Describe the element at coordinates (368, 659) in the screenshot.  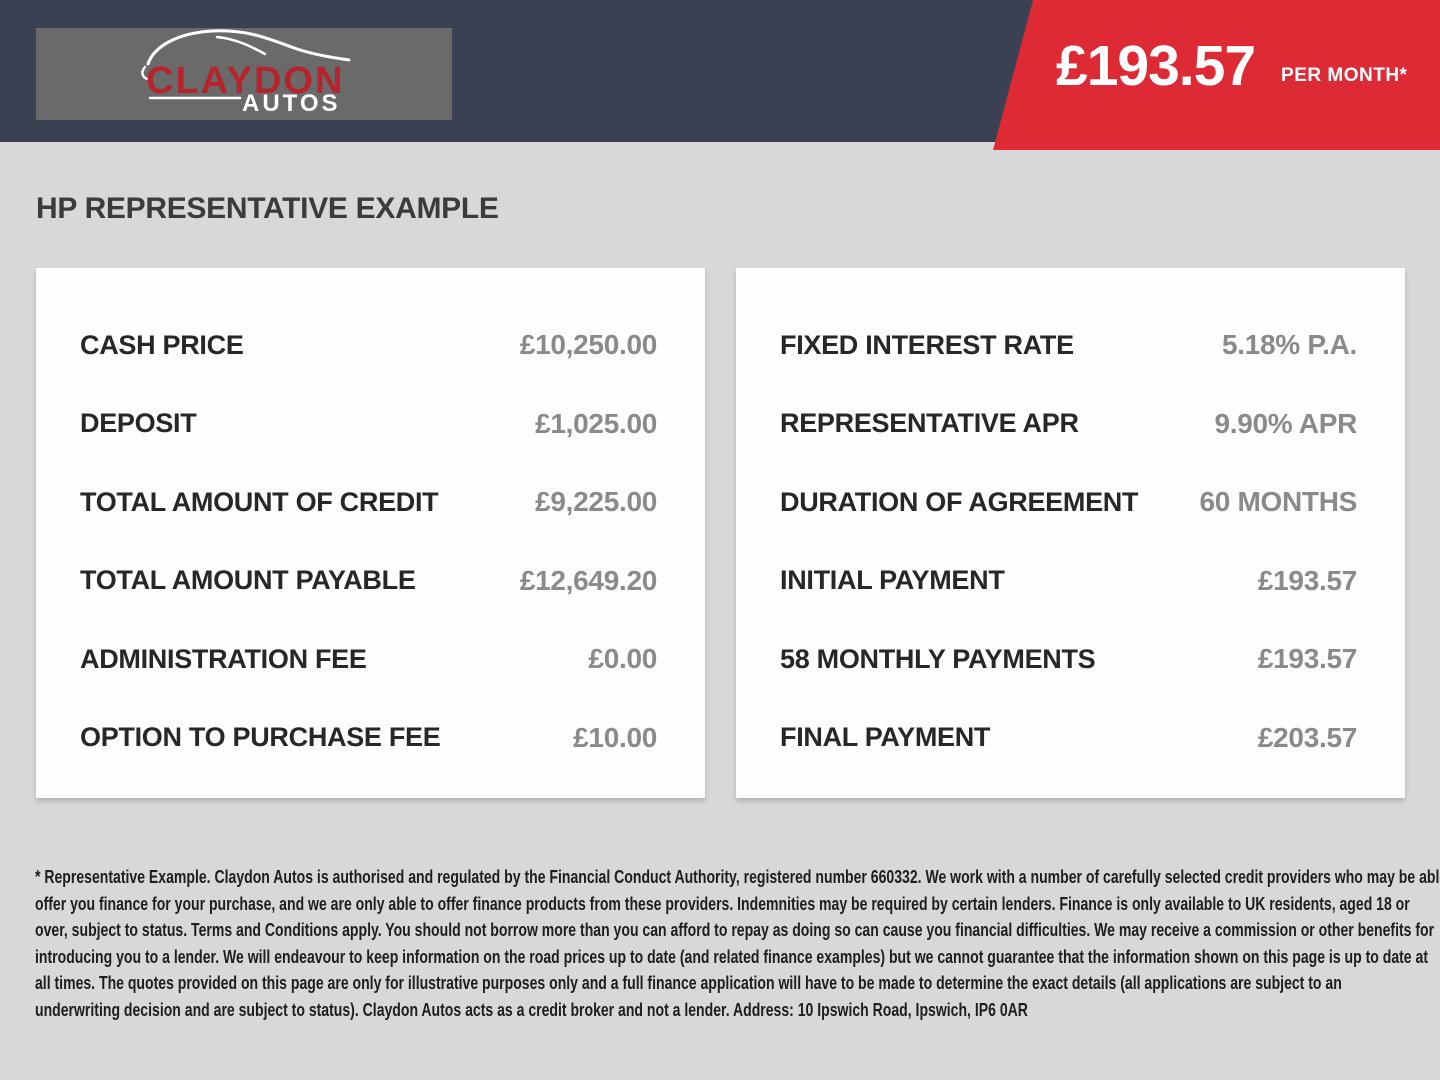
I see `table-row: ADMINISTRATION FEE £0.00` at that location.